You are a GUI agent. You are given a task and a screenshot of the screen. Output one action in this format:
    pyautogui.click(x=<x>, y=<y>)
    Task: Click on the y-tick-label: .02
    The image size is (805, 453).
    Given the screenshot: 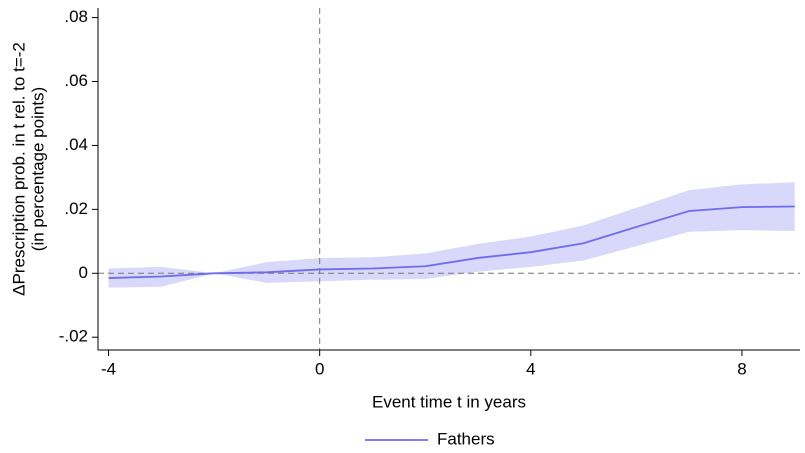 What is the action you would take?
    pyautogui.click(x=76, y=208)
    